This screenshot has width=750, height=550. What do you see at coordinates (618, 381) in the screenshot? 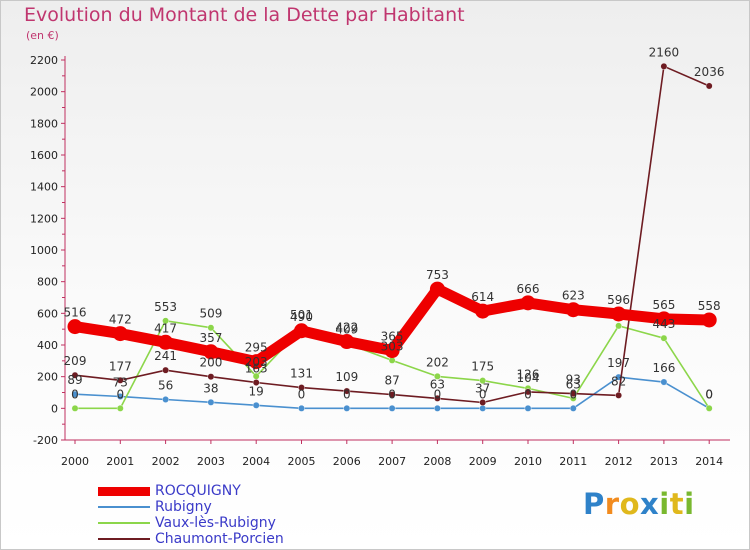
I see `data-label: 82` at bounding box center [618, 381].